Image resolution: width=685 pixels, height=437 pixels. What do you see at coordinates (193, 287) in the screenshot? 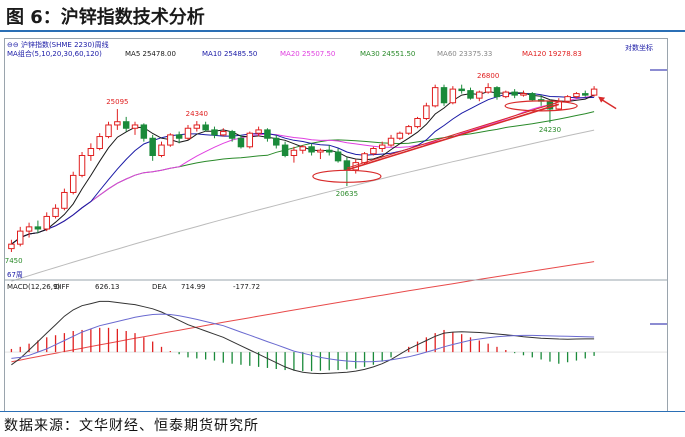
I see `macd-dea-value: 714.99` at bounding box center [193, 287].